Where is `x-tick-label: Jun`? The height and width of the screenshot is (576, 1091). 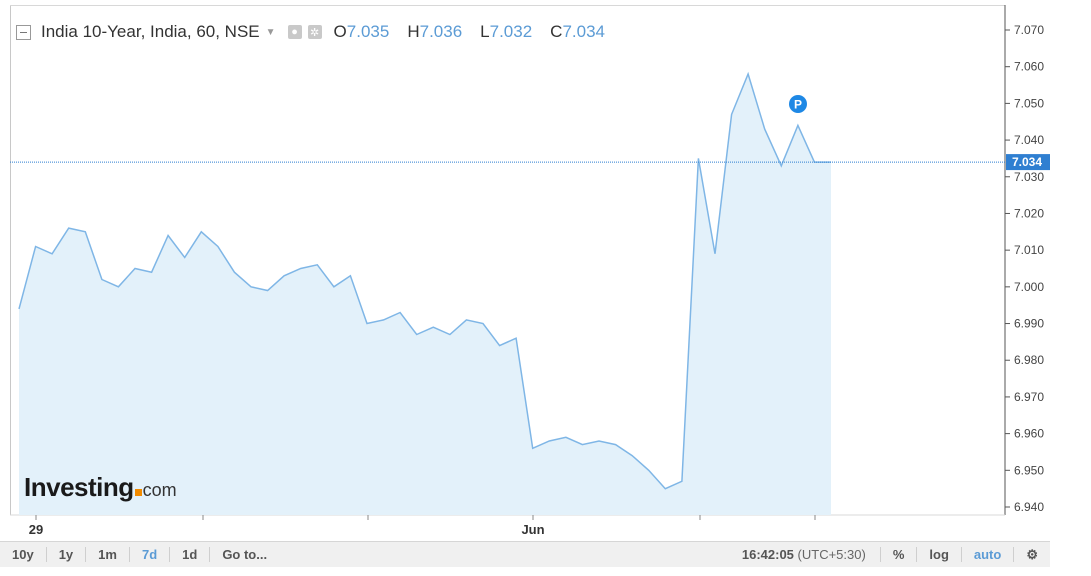
x-tick-label: Jun is located at coordinates (532, 529).